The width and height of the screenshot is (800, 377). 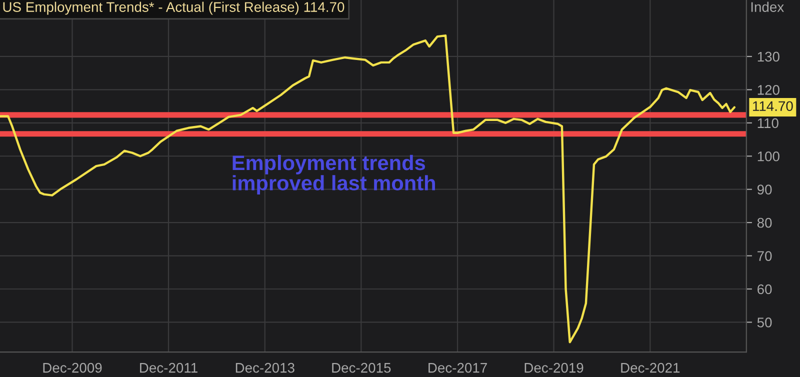 I want to click on y-tick-label: 100, so click(x=769, y=156).